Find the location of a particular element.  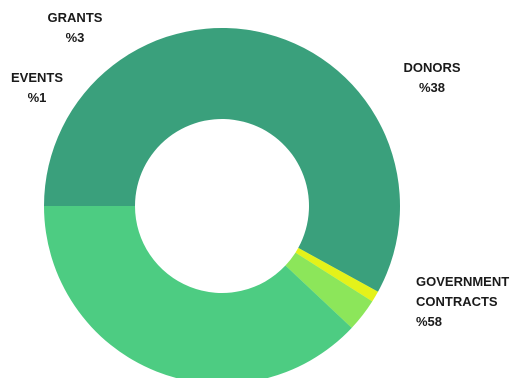

slice-label-name: GRANTS is located at coordinates (75, 17).